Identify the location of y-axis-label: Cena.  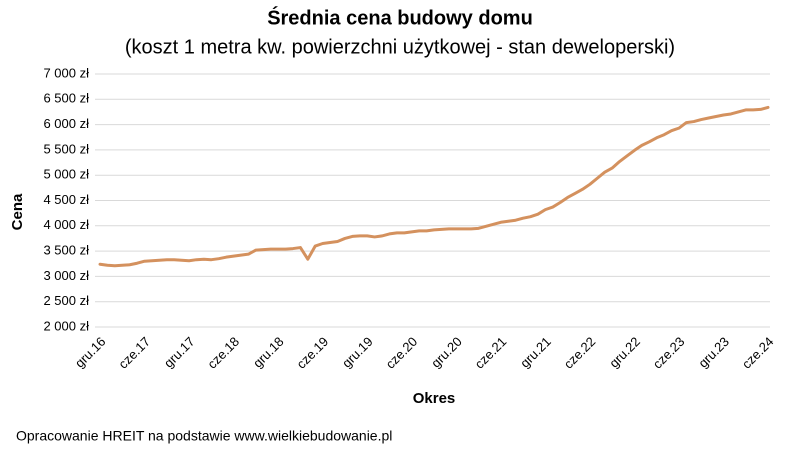
(17, 211).